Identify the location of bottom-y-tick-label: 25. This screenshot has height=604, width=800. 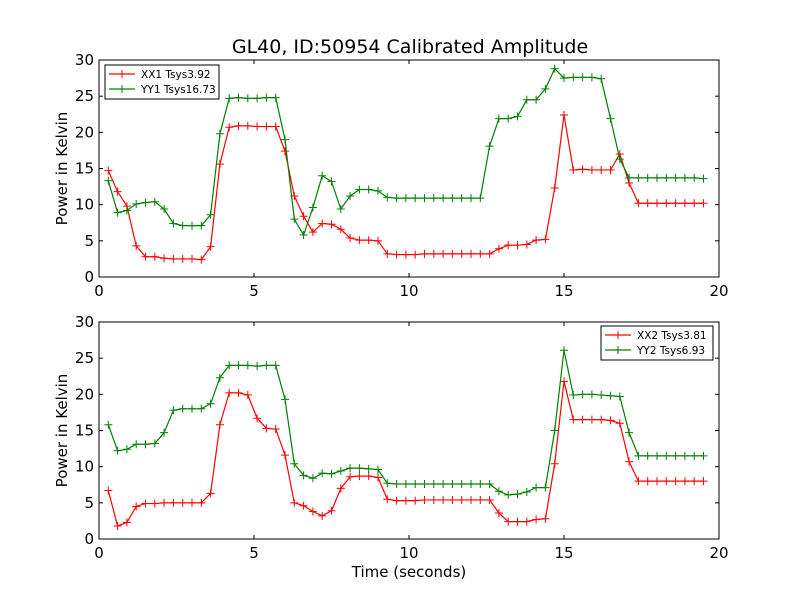
(84, 358).